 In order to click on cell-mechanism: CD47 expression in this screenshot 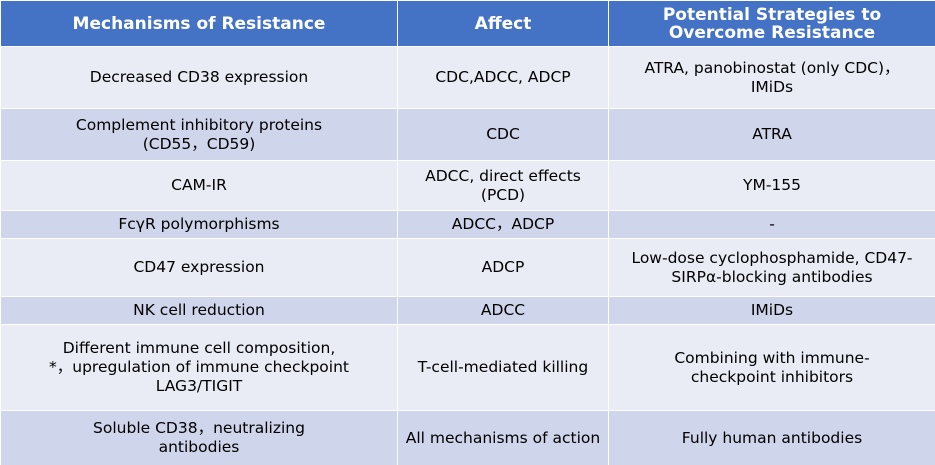, I will do `click(199, 267)`.